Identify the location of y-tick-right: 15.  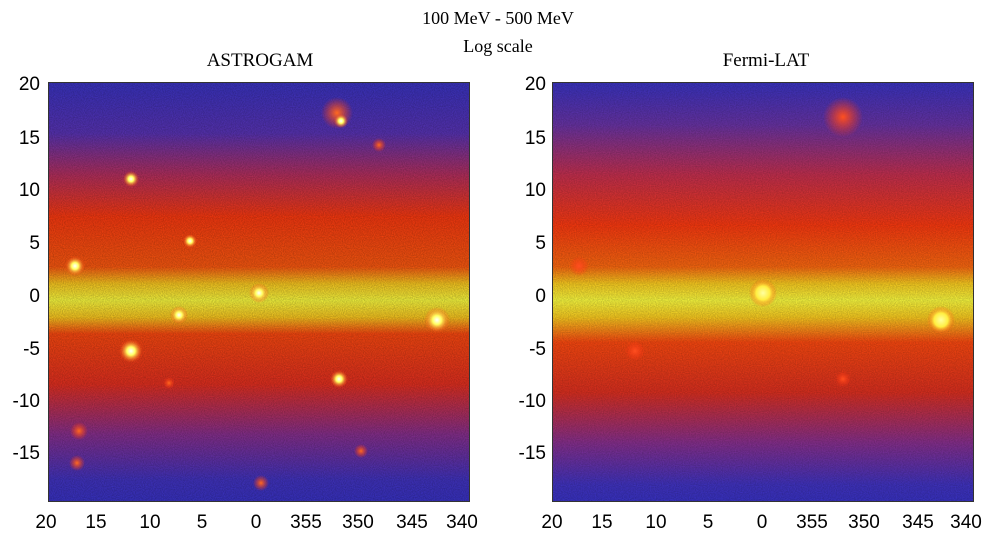
(535, 138).